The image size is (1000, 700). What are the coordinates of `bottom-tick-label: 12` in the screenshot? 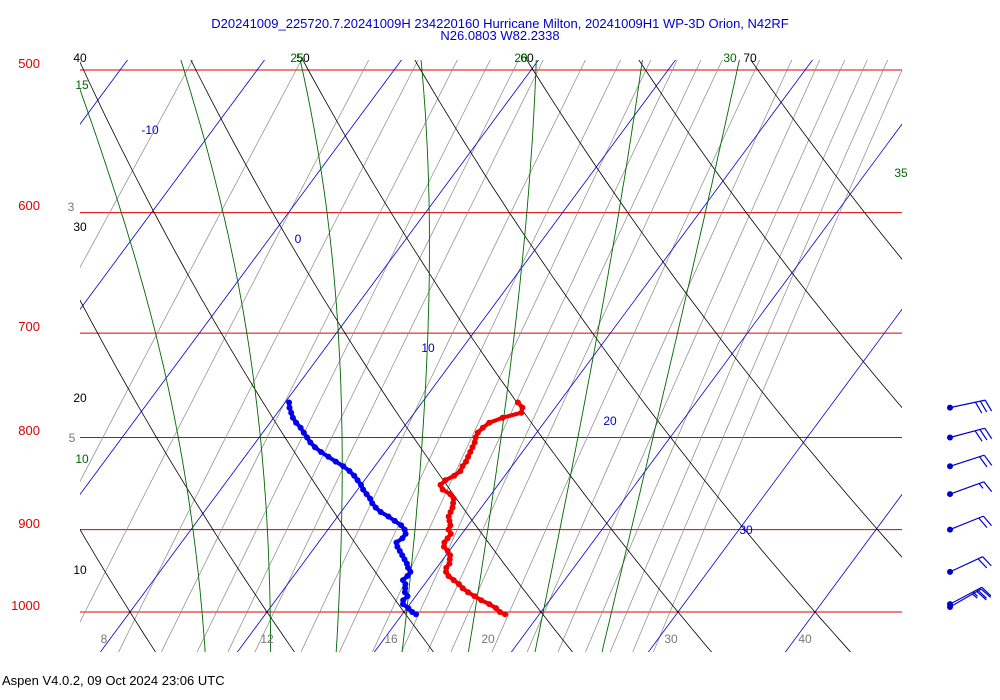 It's located at (267, 639).